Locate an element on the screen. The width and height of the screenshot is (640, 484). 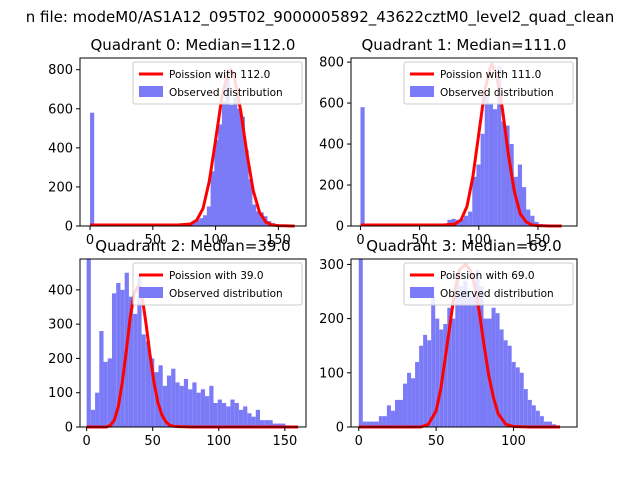
legend-label-poisson: Poission with 111.0 is located at coordinates (490, 75).